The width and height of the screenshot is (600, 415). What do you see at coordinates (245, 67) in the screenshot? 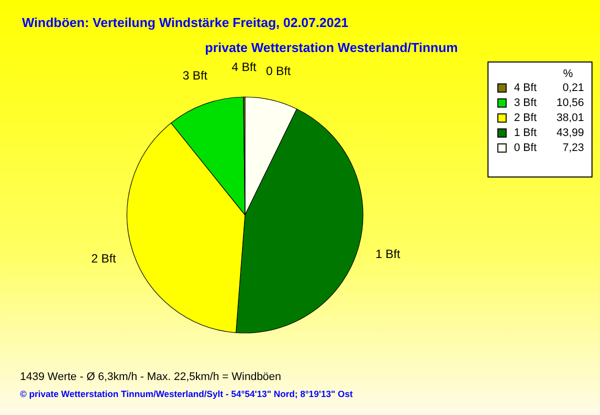
I see `slice-label: 4 Bft` at bounding box center [245, 67].